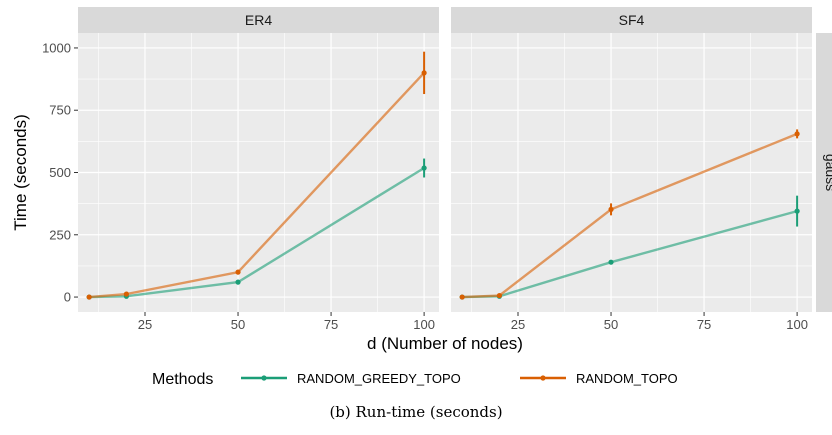  I want to click on panel-title: SF4, so click(632, 20).